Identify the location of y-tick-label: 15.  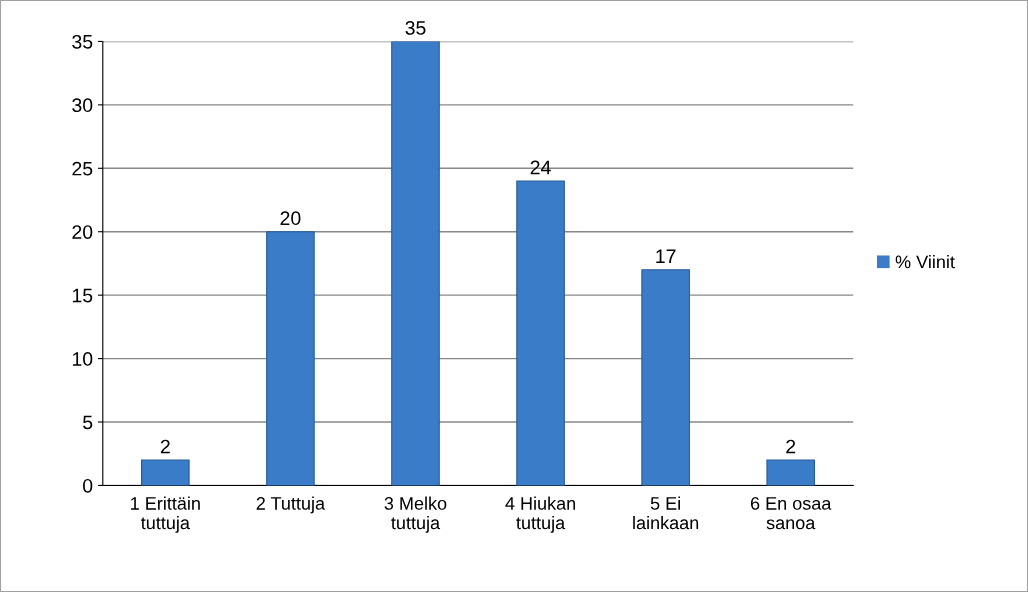
(82, 295).